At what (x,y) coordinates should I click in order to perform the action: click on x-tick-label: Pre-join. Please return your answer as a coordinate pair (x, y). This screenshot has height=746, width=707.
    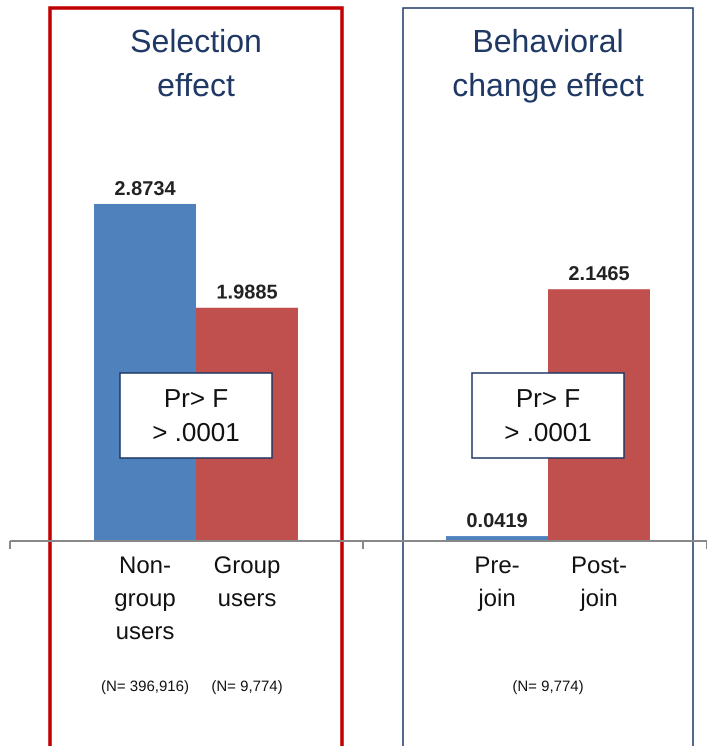
    Looking at the image, I should click on (497, 582).